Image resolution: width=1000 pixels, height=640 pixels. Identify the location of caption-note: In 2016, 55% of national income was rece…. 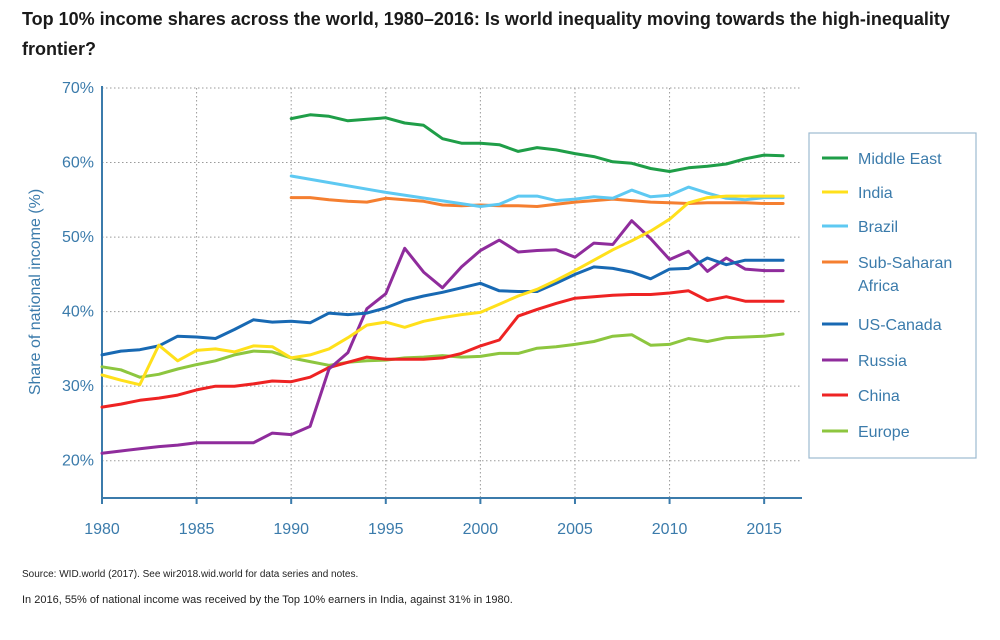
(267, 600).